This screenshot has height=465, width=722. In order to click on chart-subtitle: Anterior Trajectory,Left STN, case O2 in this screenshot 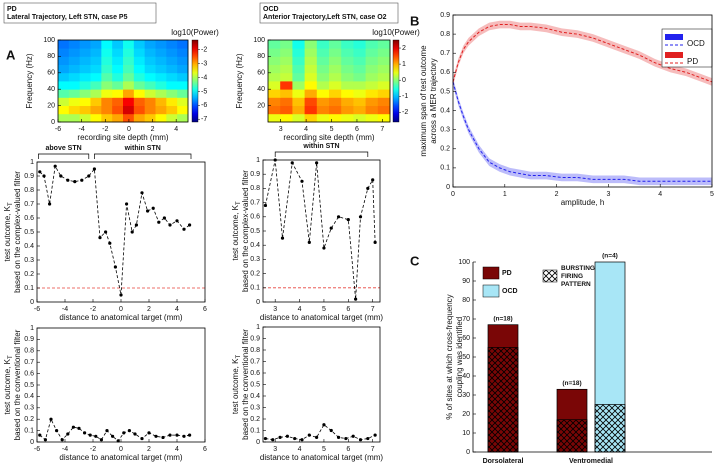, I will do `click(325, 17)`.